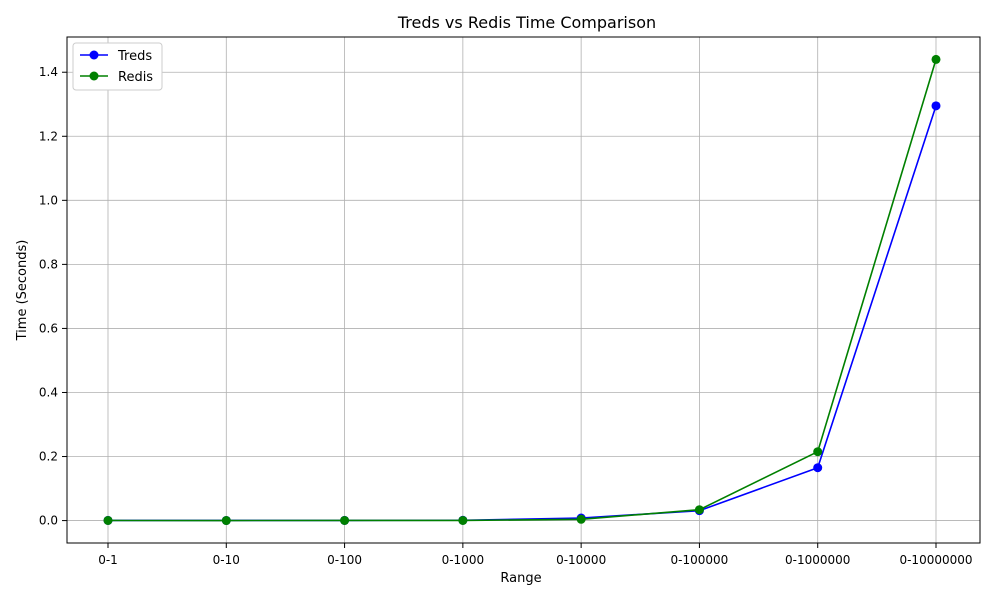  I want to click on x-tick-label: 0-1, so click(108, 560).